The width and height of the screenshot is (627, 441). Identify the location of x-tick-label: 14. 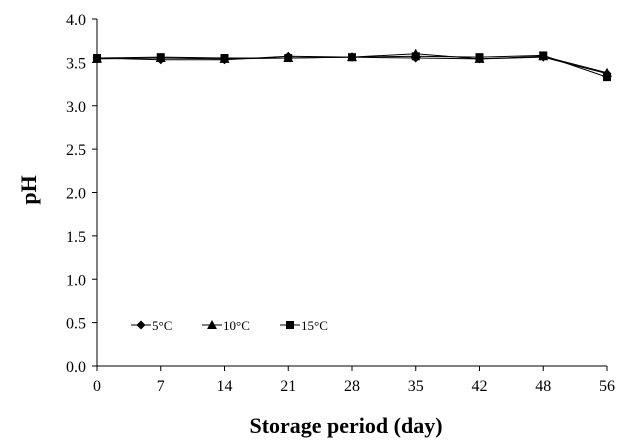
(225, 386).